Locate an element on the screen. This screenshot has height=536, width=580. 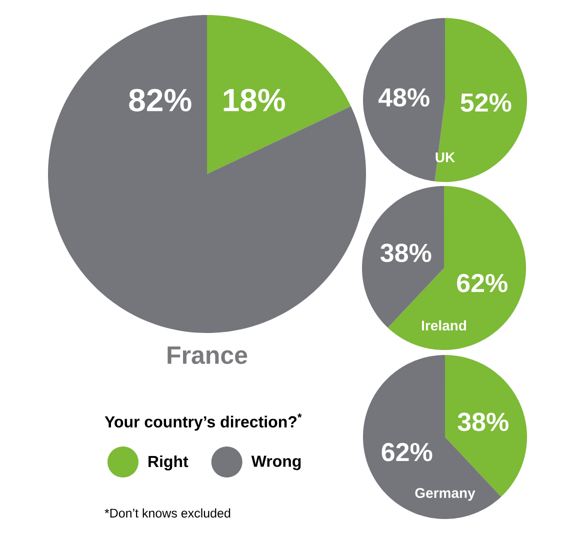
text: *Don’t knows excluded is located at coordinates (167, 513).